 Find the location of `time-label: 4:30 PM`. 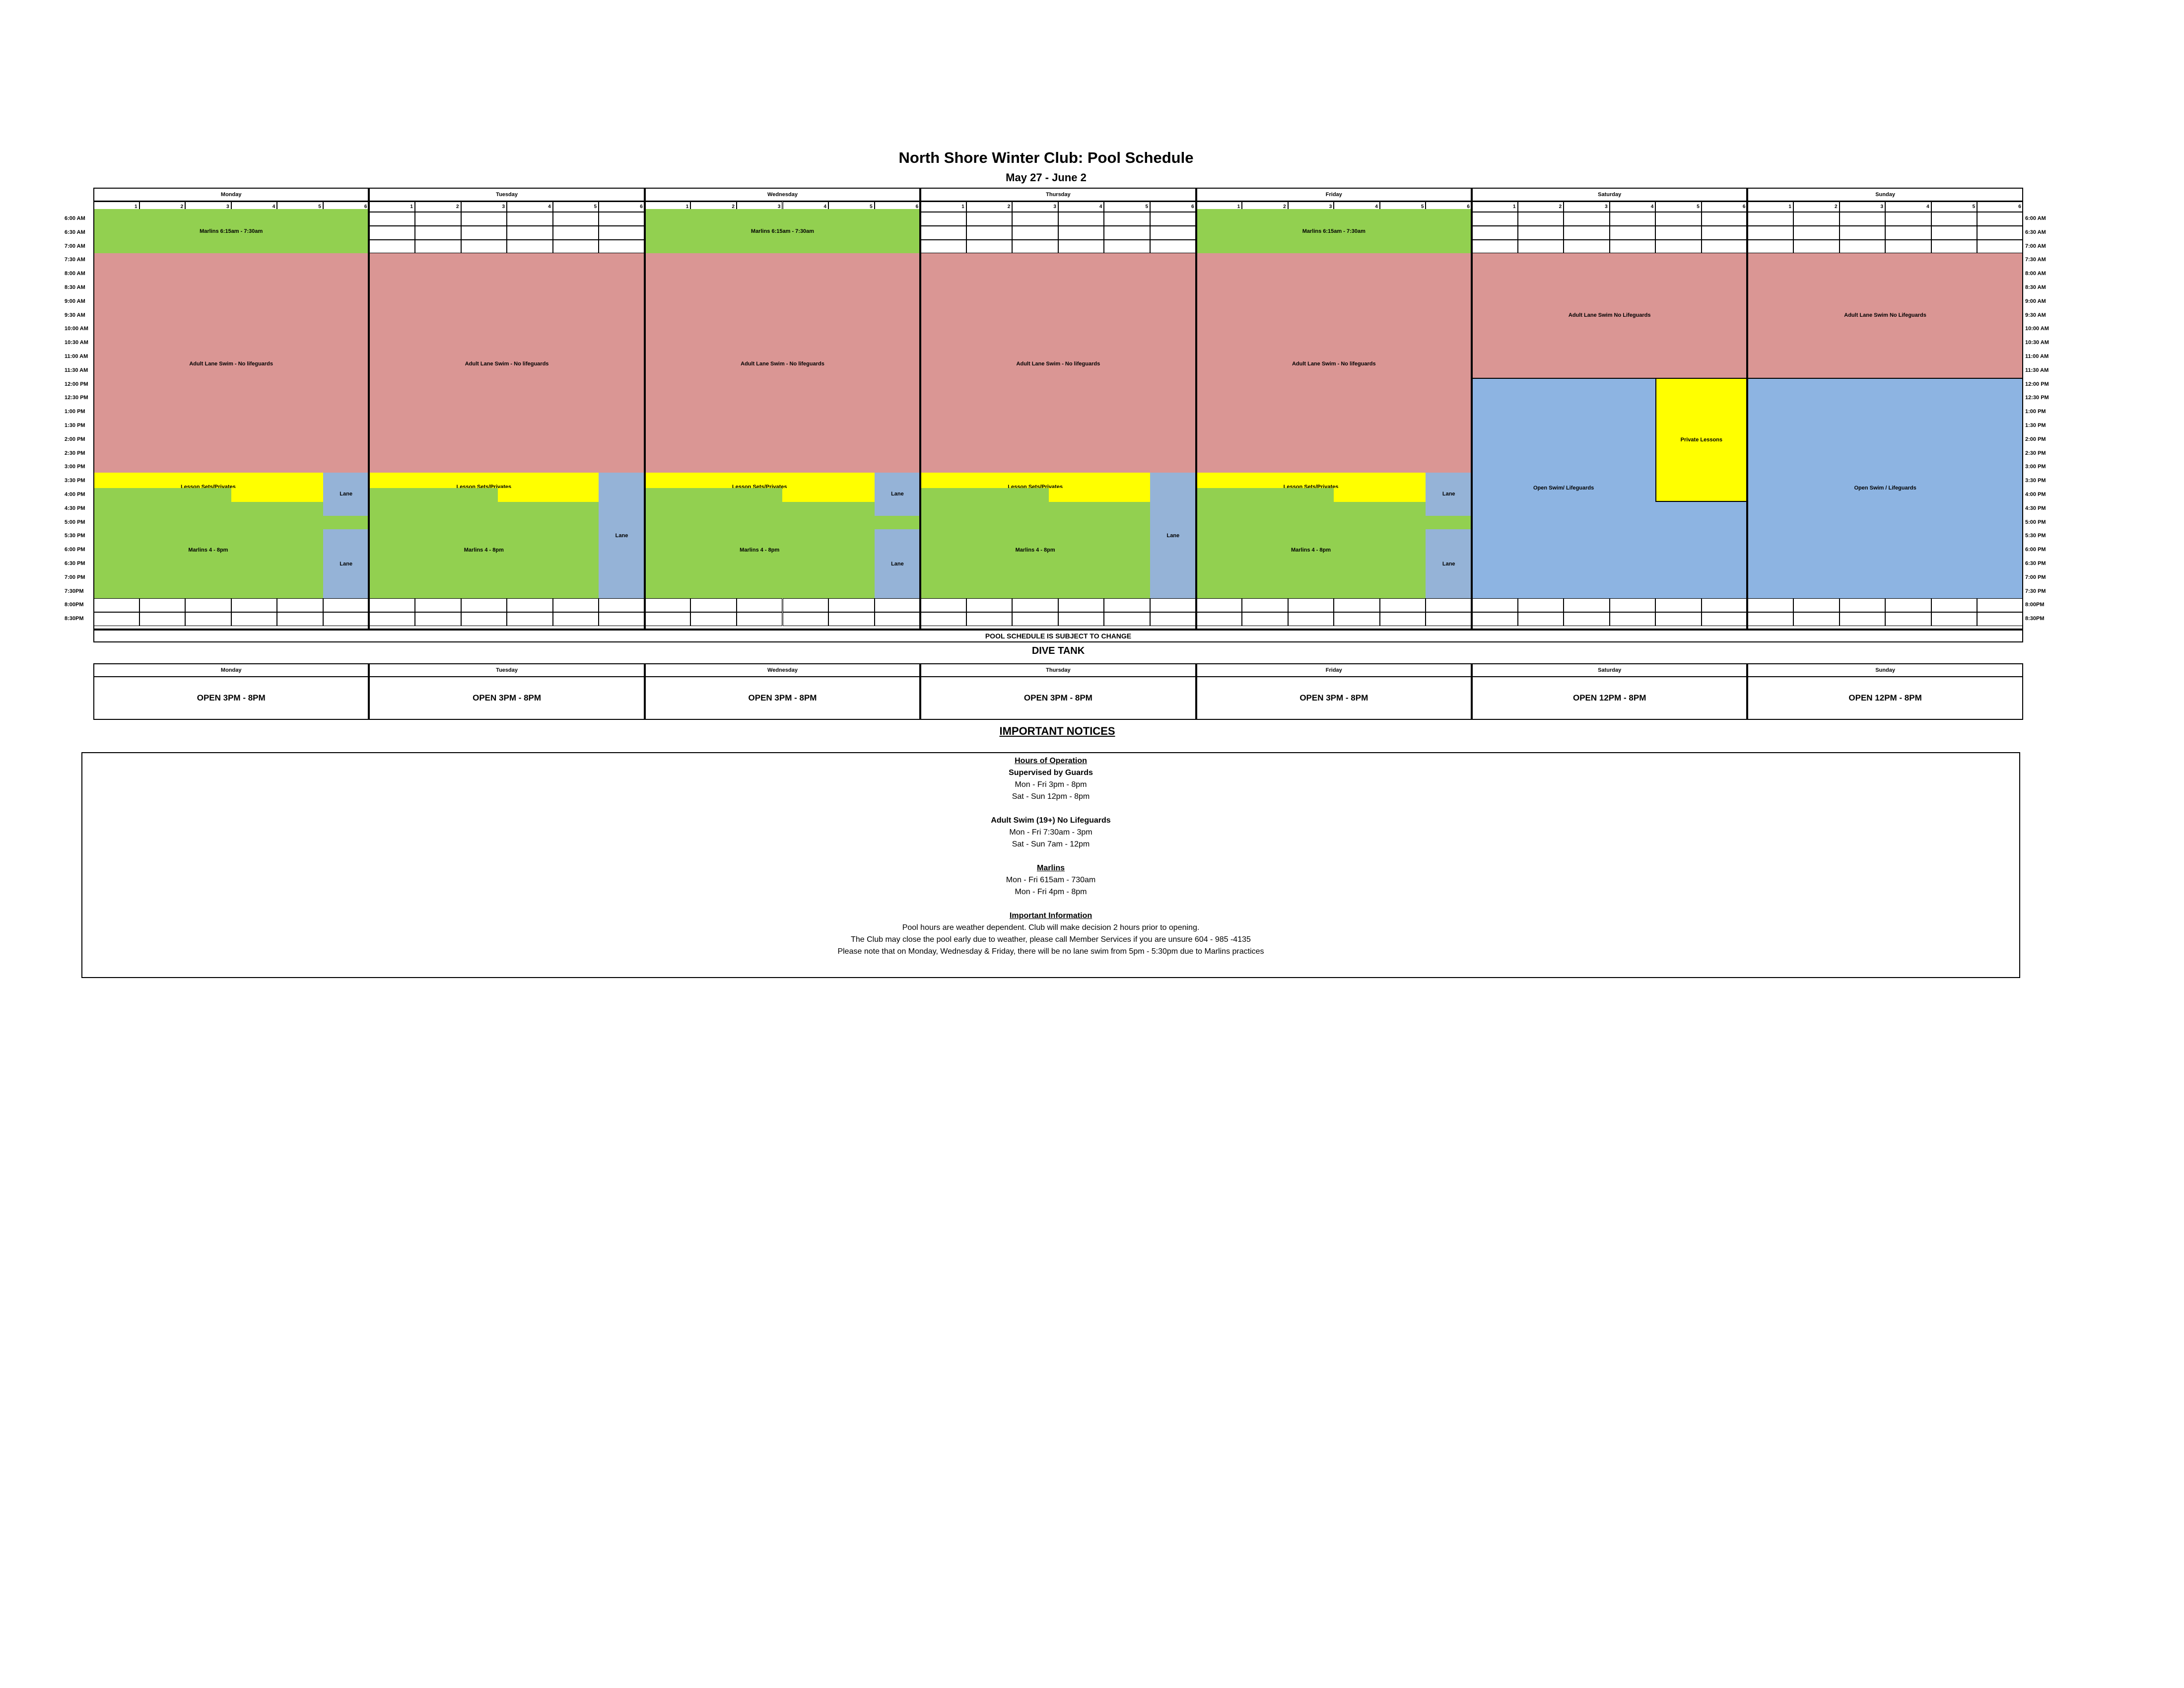

time-label: 4:30 PM is located at coordinates (2035, 508).